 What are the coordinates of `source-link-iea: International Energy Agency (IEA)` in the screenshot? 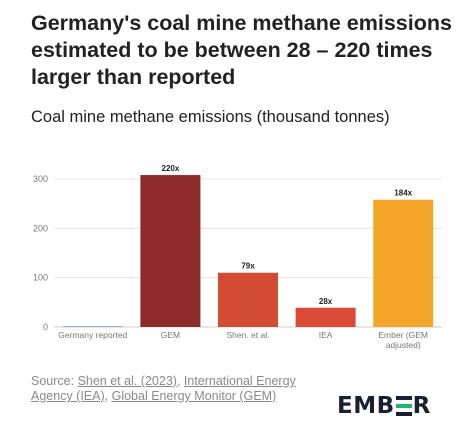 It's located at (163, 388).